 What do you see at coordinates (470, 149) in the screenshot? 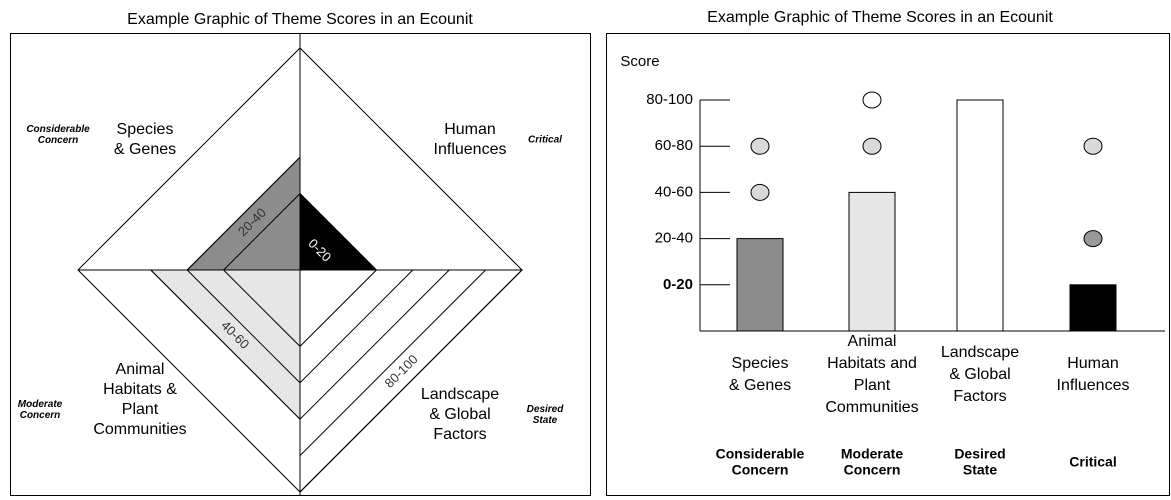
I see `quadrant-label: Influences` at bounding box center [470, 149].